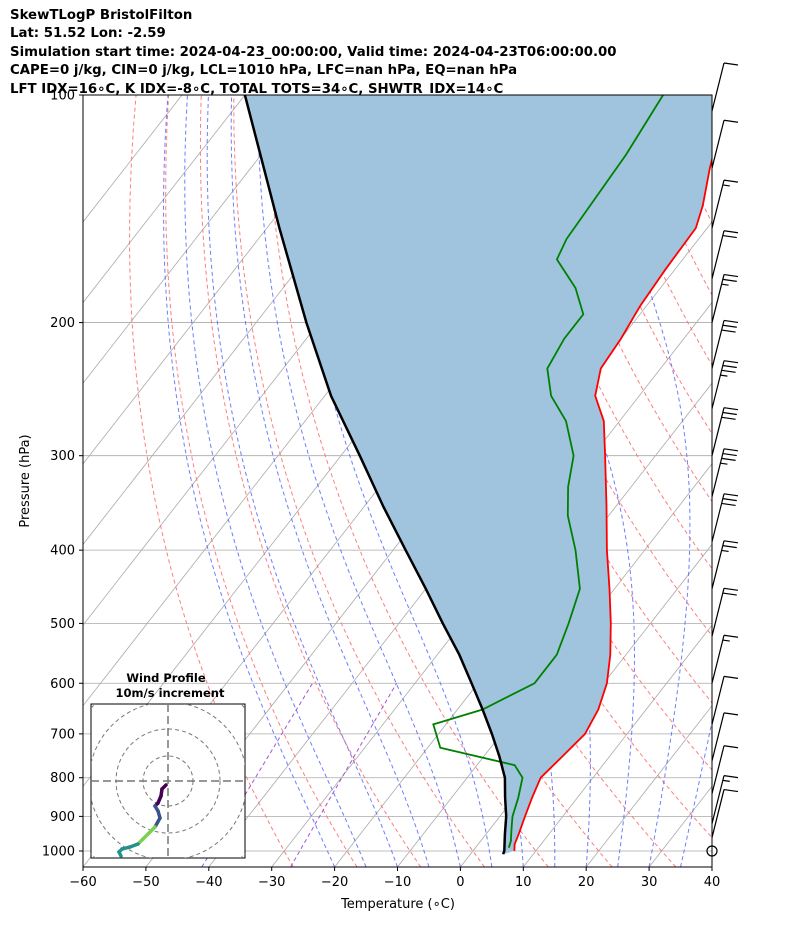  I want to click on y-tick-label: 400, so click(62, 551).